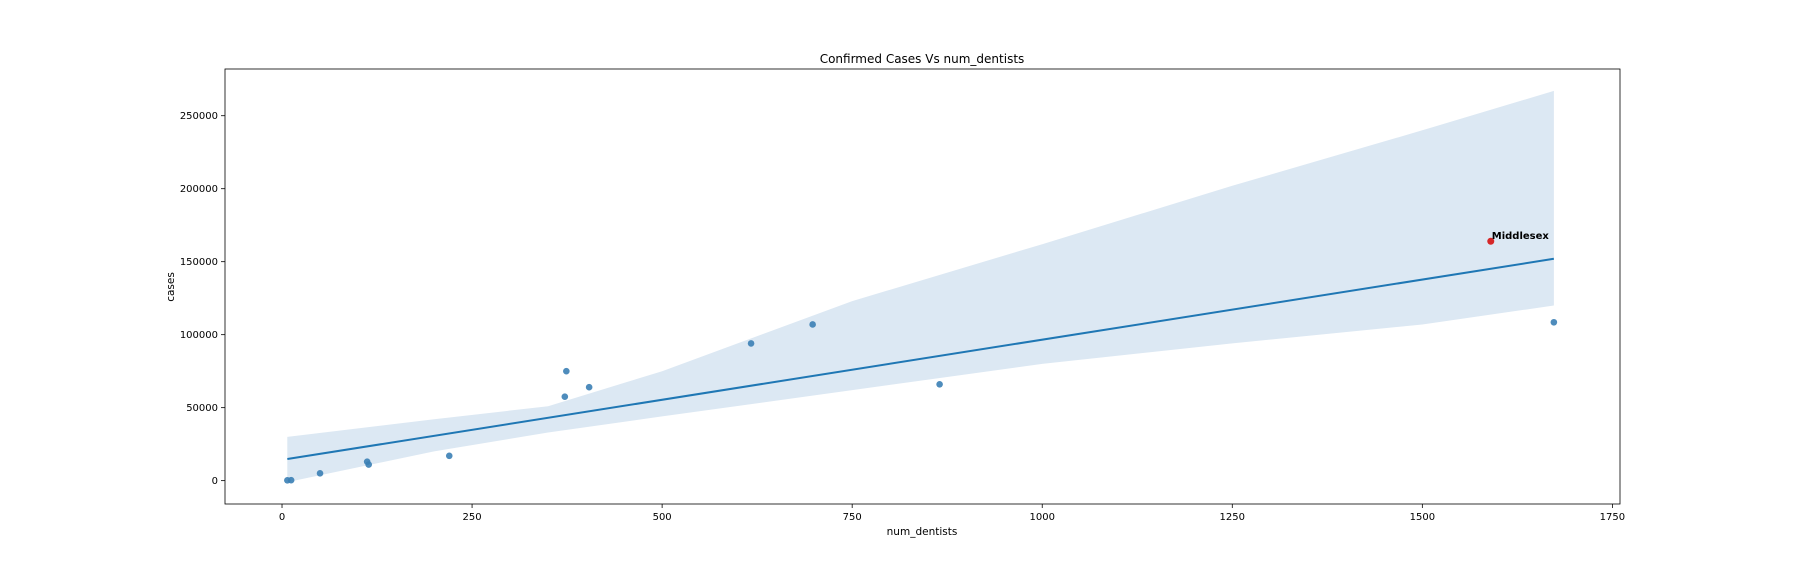 The height and width of the screenshot is (580, 1800). What do you see at coordinates (199, 189) in the screenshot?
I see `y-tick-label: 200000` at bounding box center [199, 189].